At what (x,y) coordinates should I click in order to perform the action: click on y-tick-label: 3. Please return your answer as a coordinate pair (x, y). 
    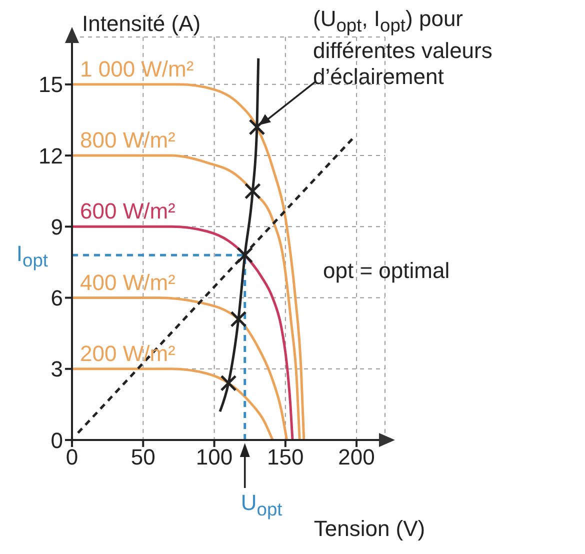
    Looking at the image, I should click on (56, 369).